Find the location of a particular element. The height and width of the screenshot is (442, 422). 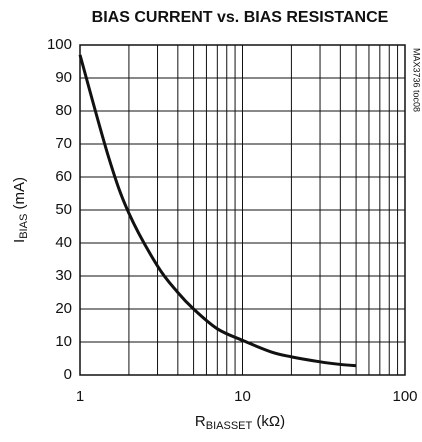

x-tick-label: 1 is located at coordinates (80, 396).